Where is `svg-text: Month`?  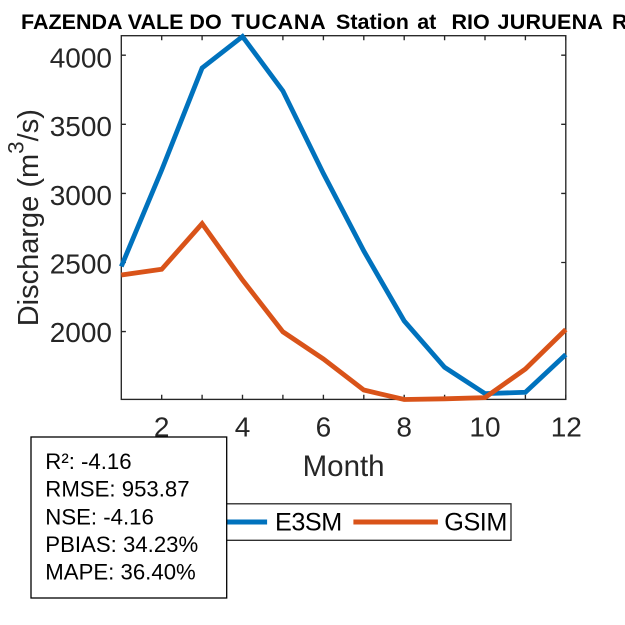 svg-text: Month is located at coordinates (344, 466).